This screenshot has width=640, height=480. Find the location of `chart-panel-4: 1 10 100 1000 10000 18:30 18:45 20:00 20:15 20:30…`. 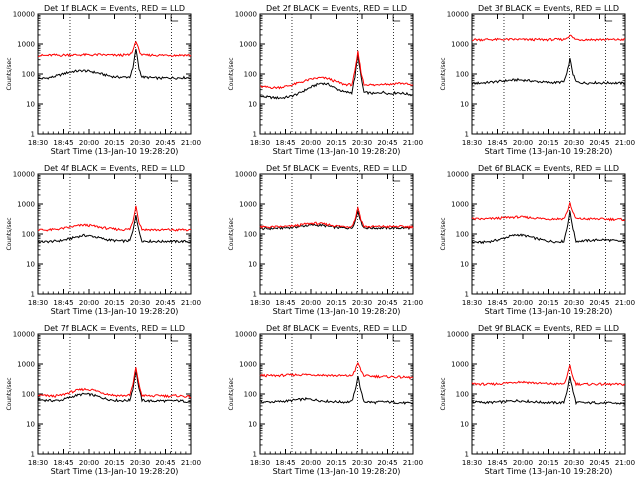

chart-panel-4: 1 10 100 1000 10000 18:30 18:45 20:00 20:15 20:30… is located at coordinates (103, 240).